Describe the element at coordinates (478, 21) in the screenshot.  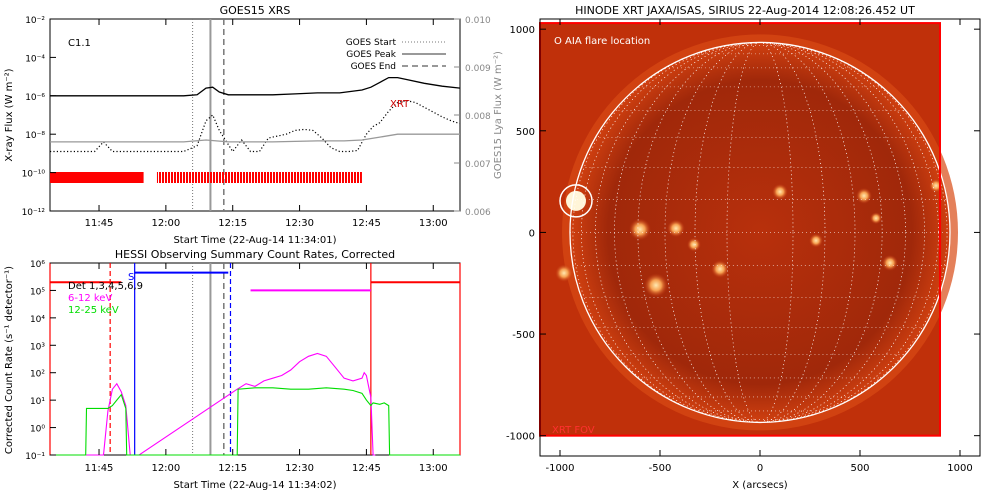
I see `goes-y-right-tick-label: 0.010` at that location.